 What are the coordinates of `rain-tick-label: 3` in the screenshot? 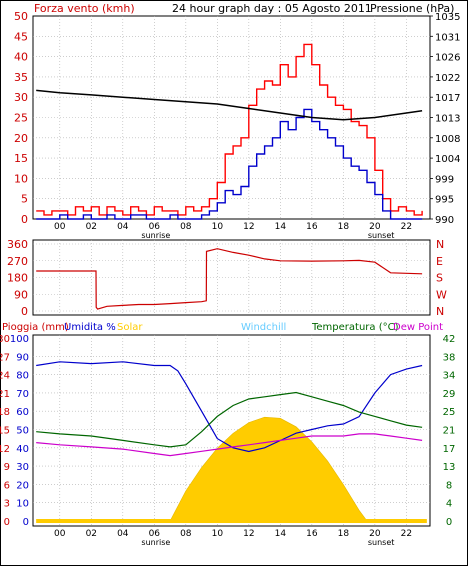 It's located at (7, 504).